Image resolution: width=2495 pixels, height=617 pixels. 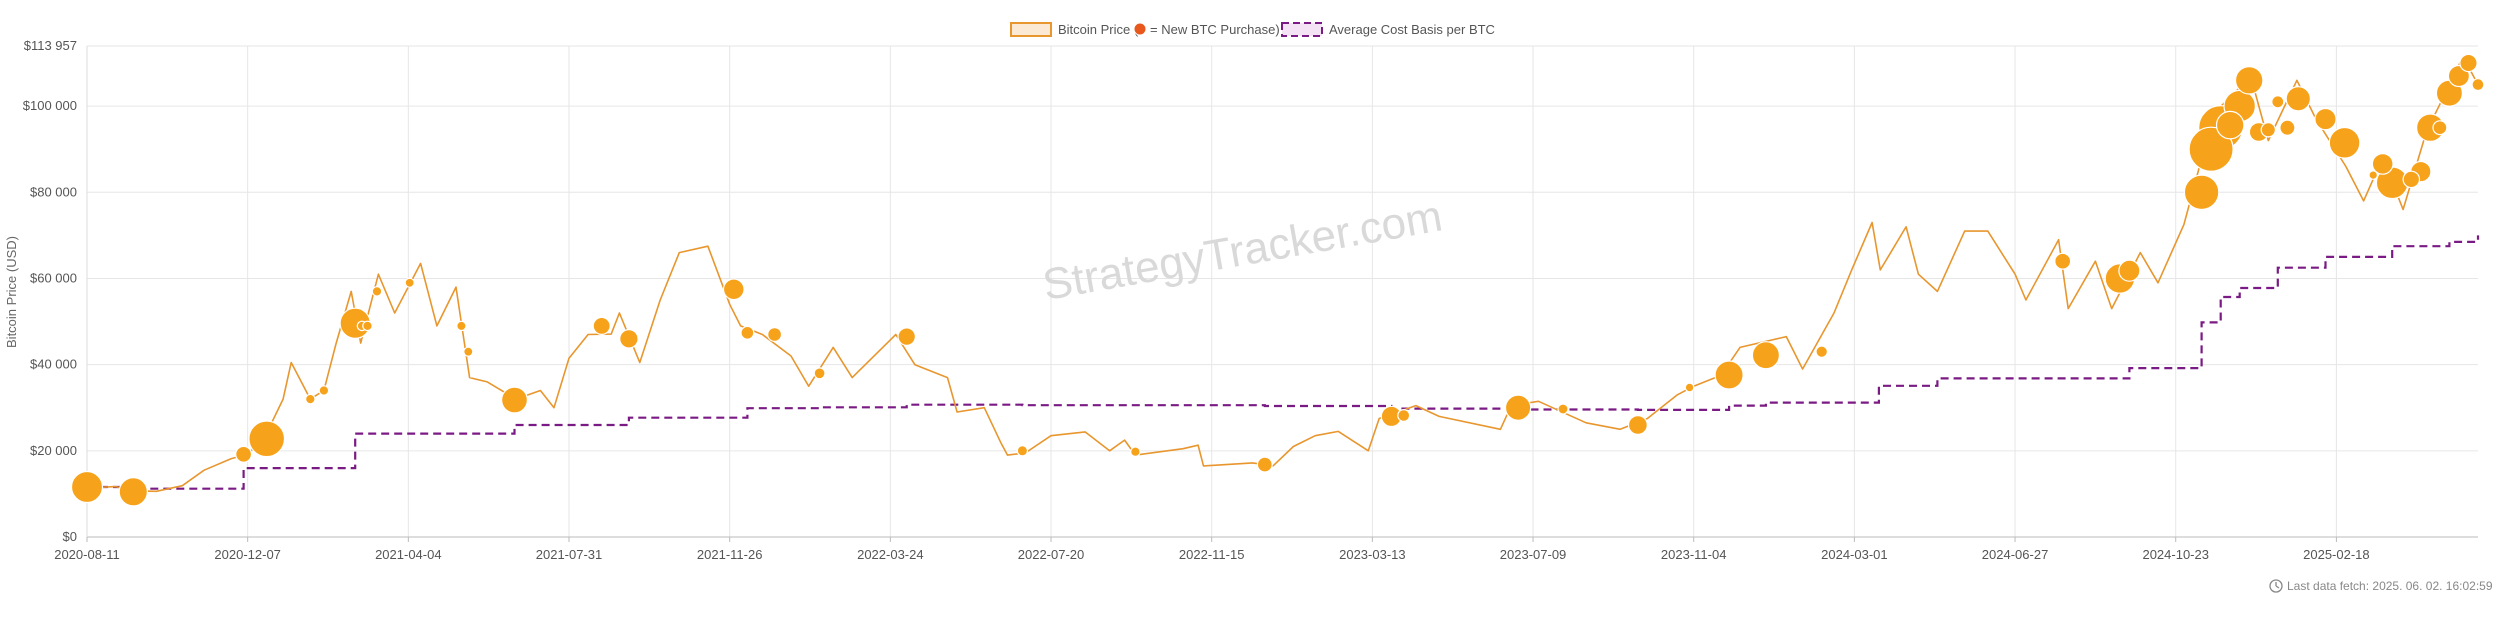 I want to click on legend-price-label-suffix: = New BTC Purchase), so click(x=1215, y=29).